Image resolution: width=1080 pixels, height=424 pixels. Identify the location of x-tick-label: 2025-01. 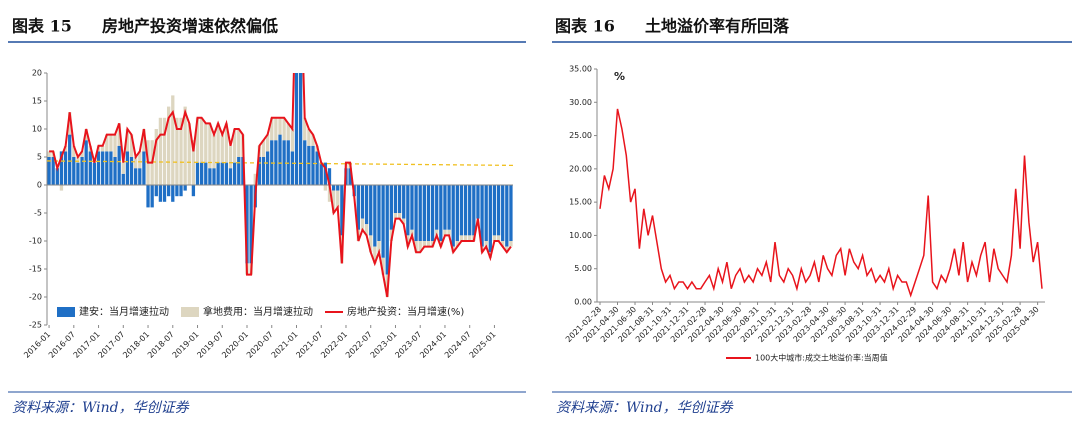
(483, 345).